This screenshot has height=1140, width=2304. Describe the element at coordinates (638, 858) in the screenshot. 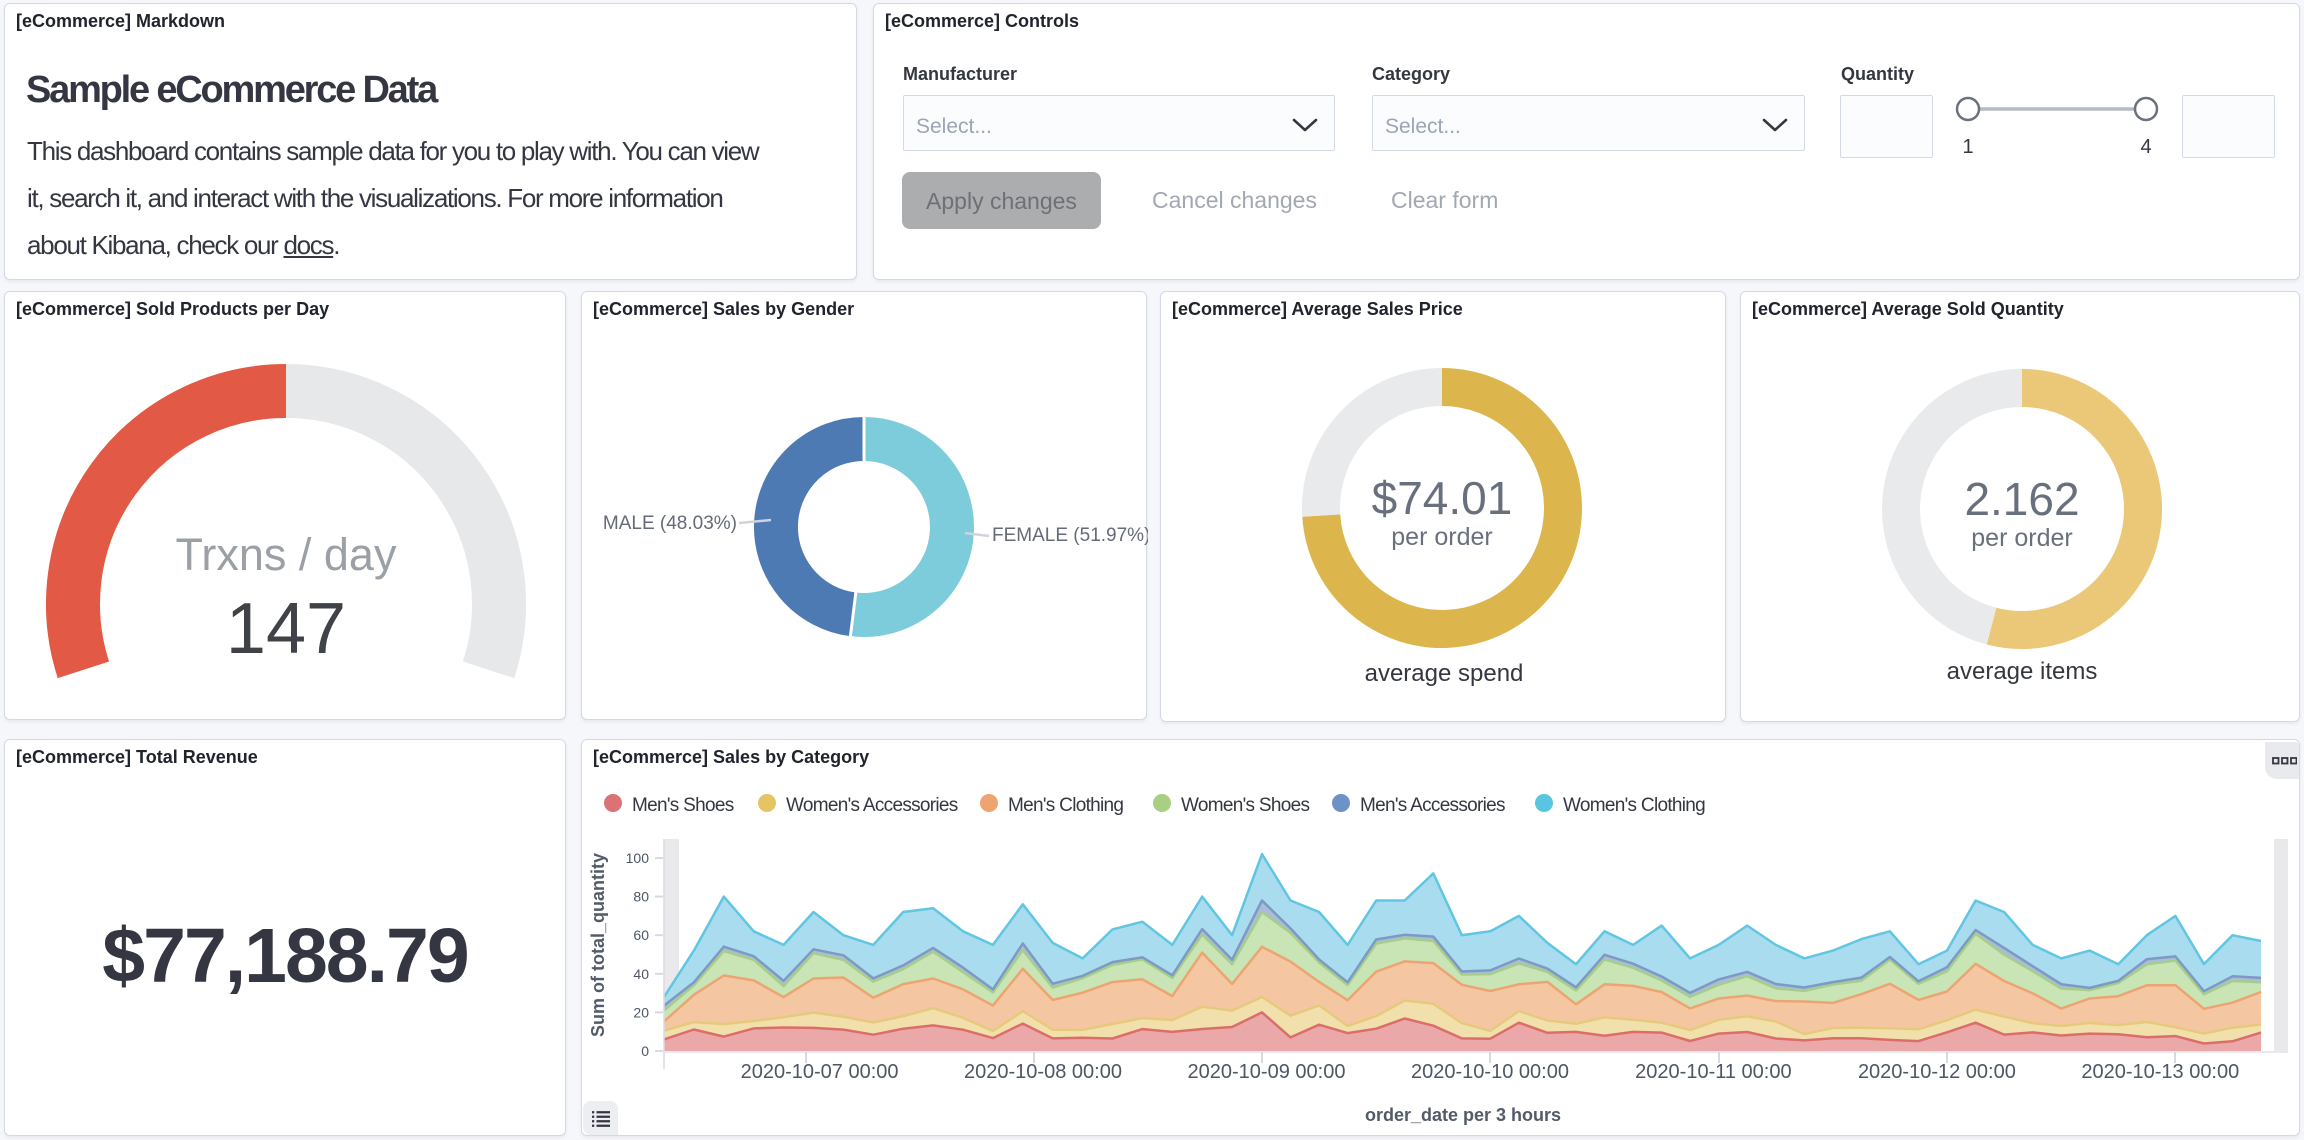

I see `svg-text: 100` at that location.